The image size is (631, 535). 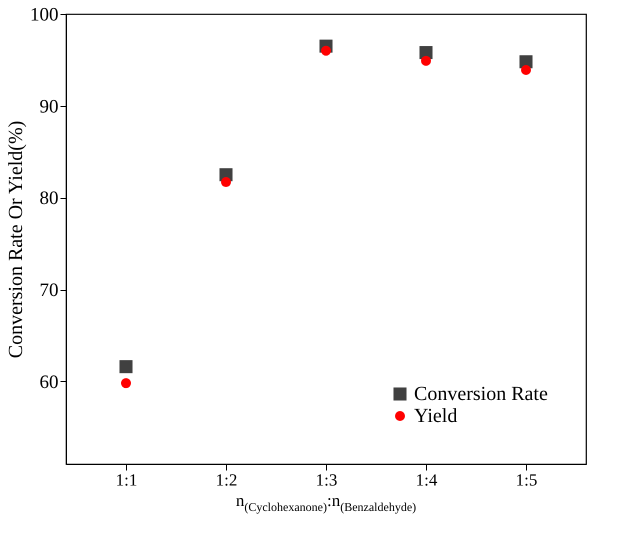 I want to click on x-tick-label: 1:1, so click(x=127, y=480).